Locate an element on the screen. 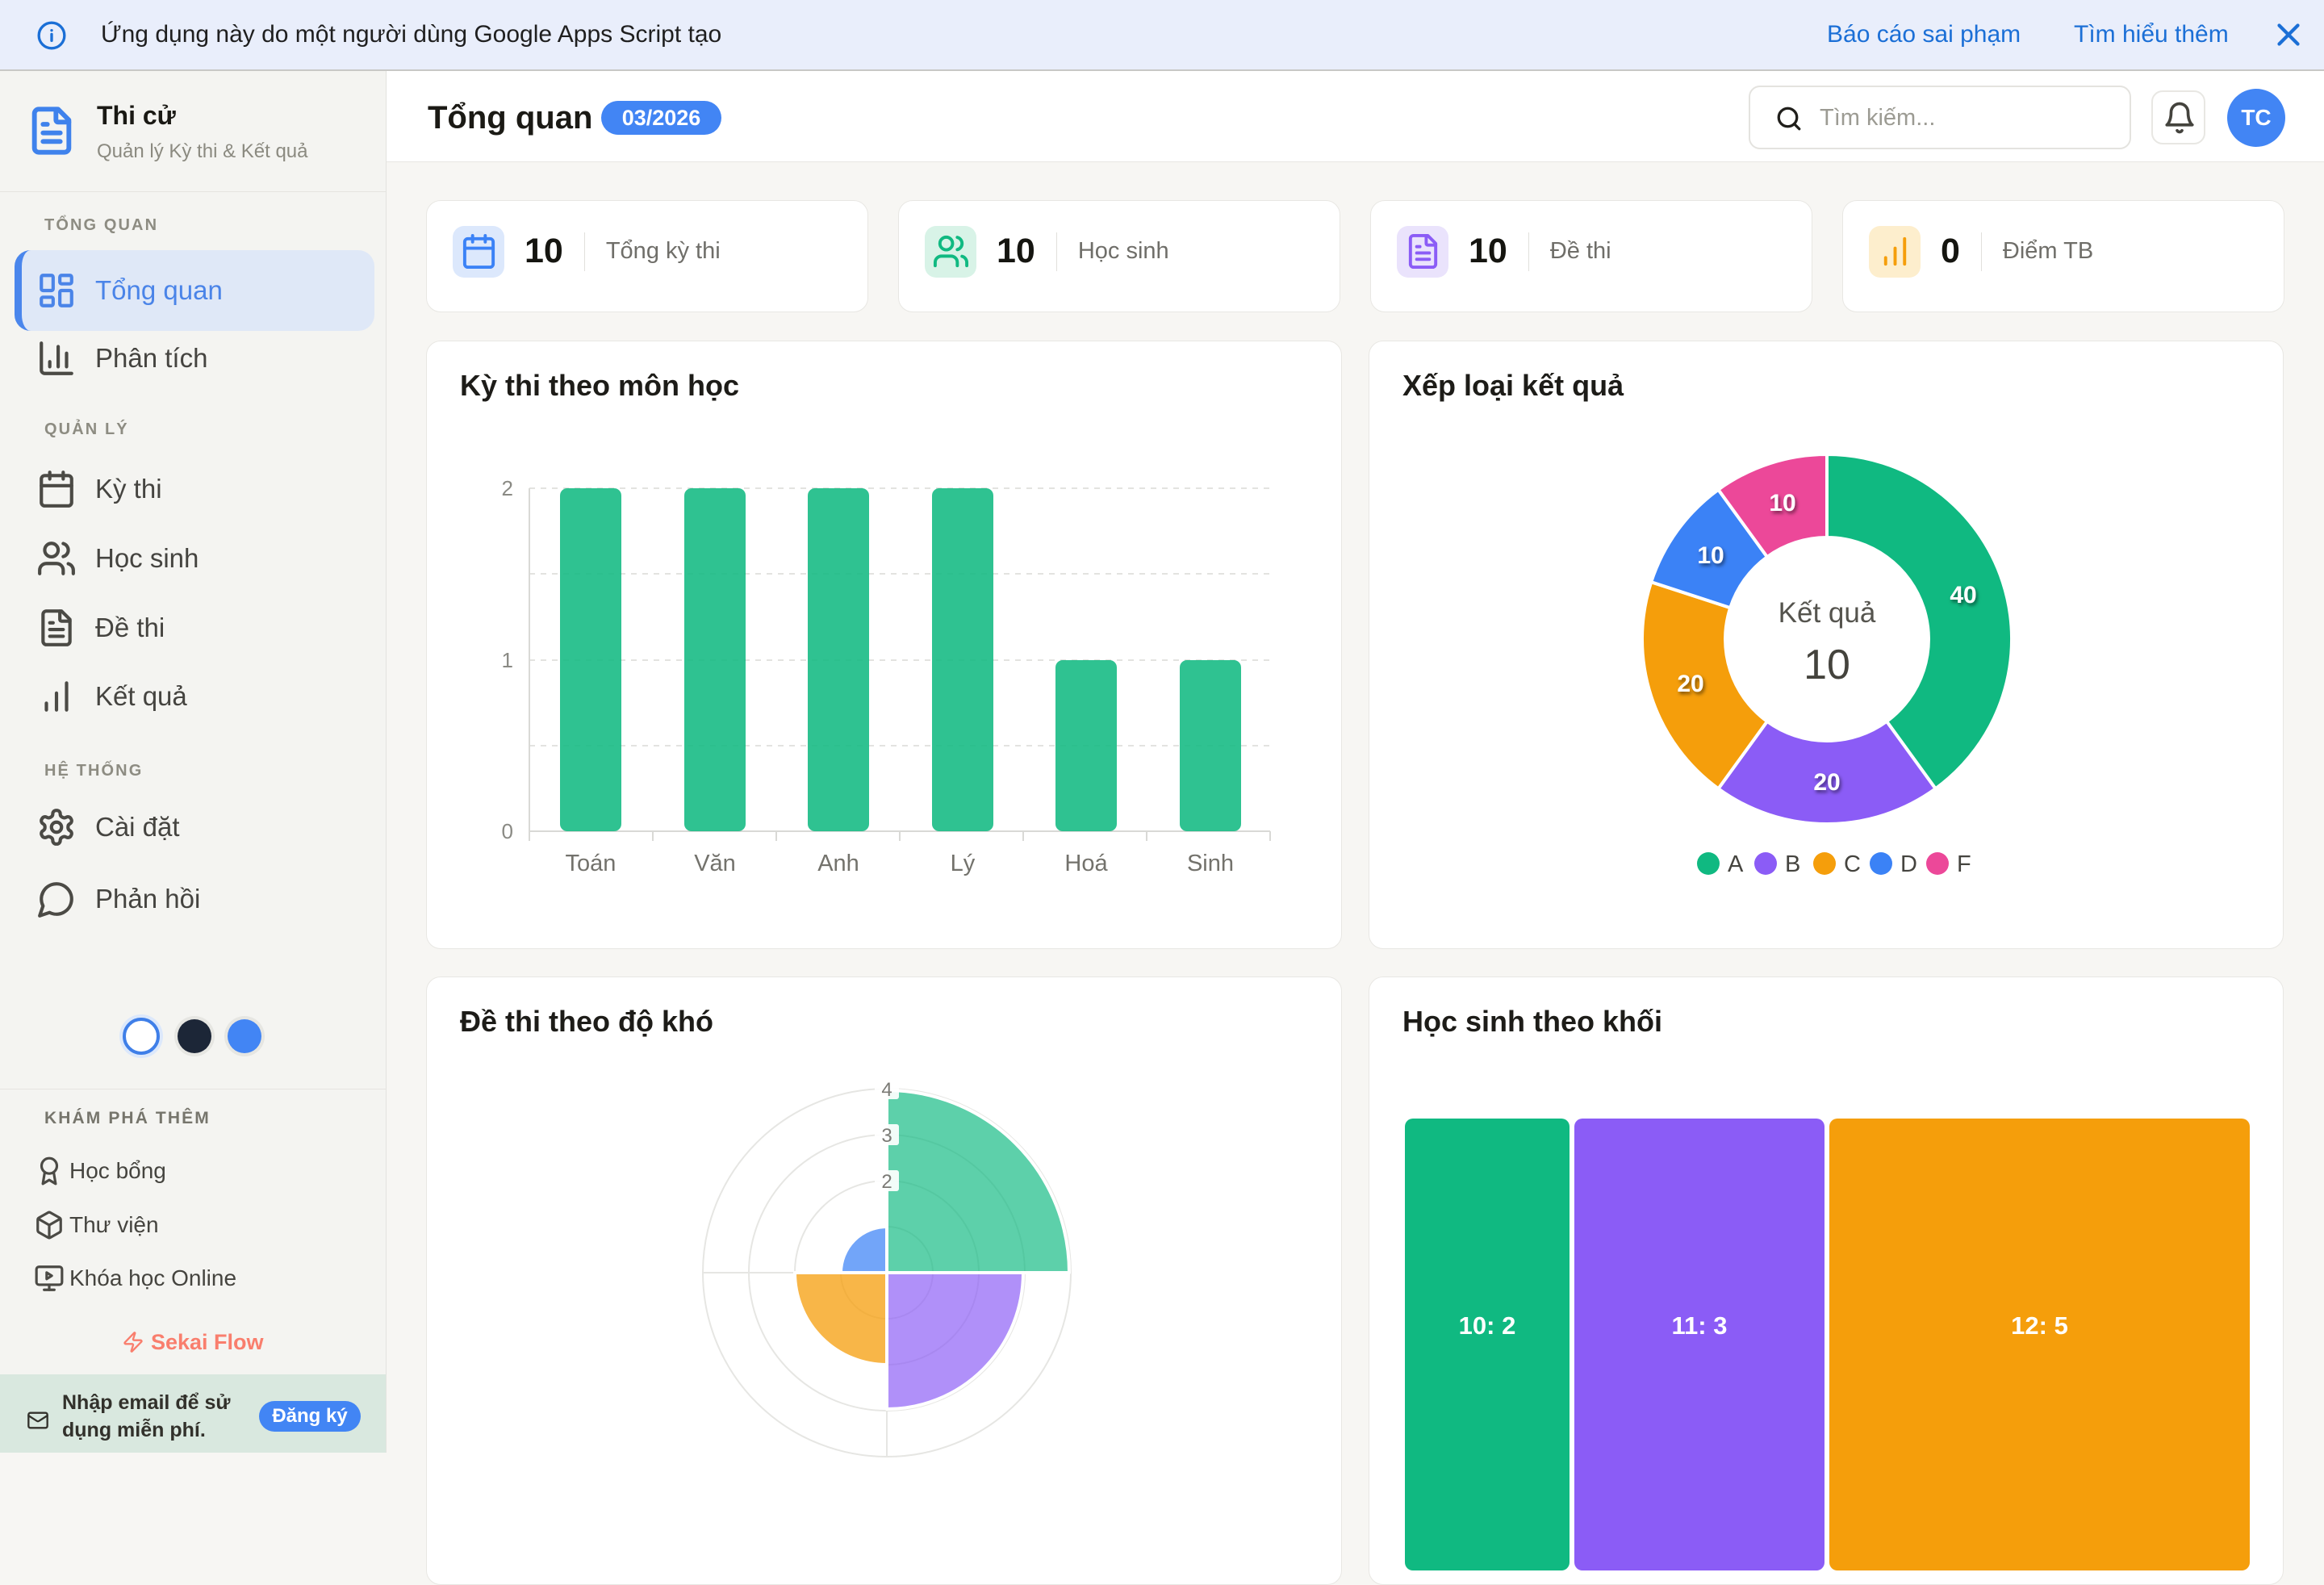 The width and height of the screenshot is (2324, 1585). svg-text: Hoá is located at coordinates (1086, 864).